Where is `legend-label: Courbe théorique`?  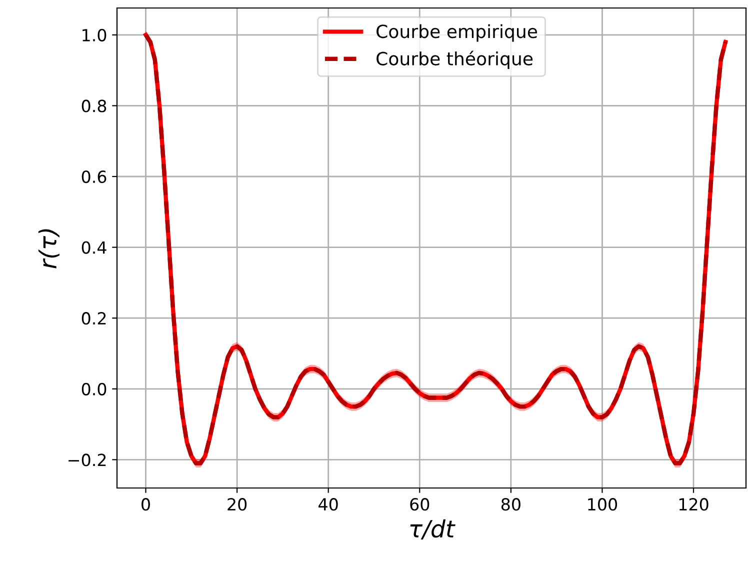 legend-label: Courbe théorique is located at coordinates (454, 59).